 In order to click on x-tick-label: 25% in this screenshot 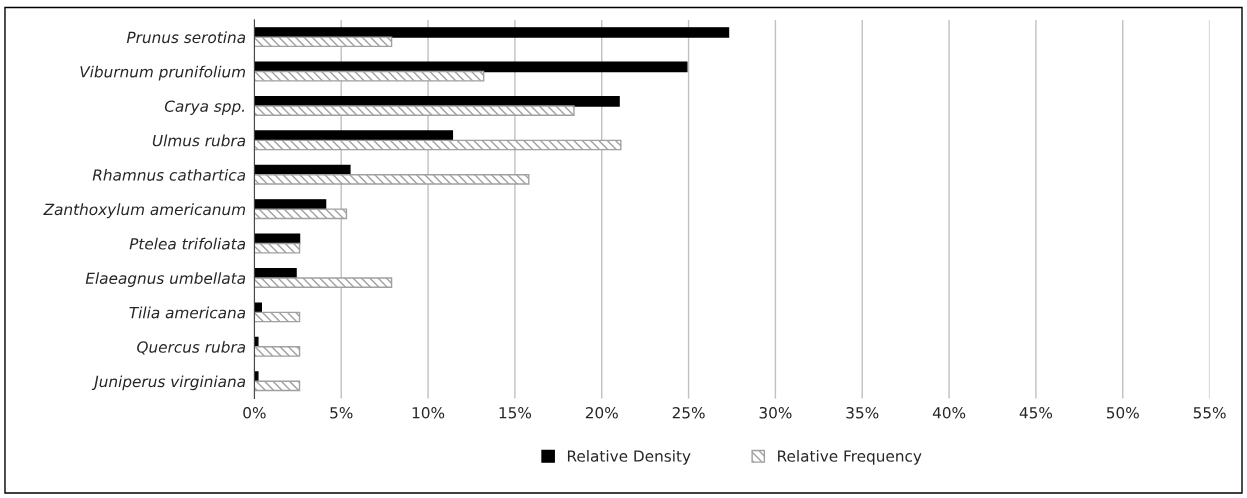, I will do `click(688, 413)`.